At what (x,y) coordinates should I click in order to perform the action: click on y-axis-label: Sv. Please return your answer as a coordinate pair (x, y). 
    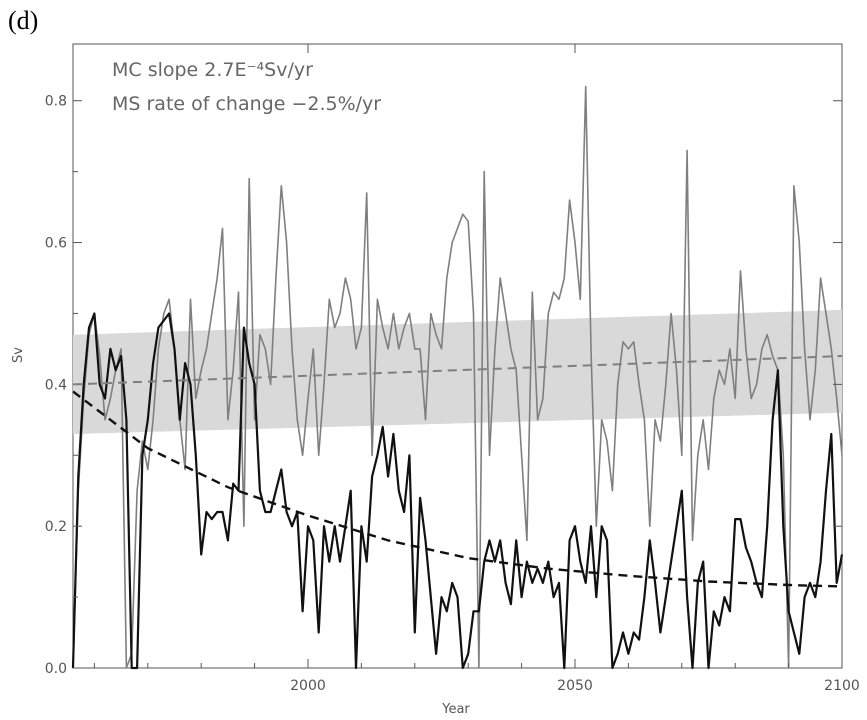
    Looking at the image, I should click on (18, 355).